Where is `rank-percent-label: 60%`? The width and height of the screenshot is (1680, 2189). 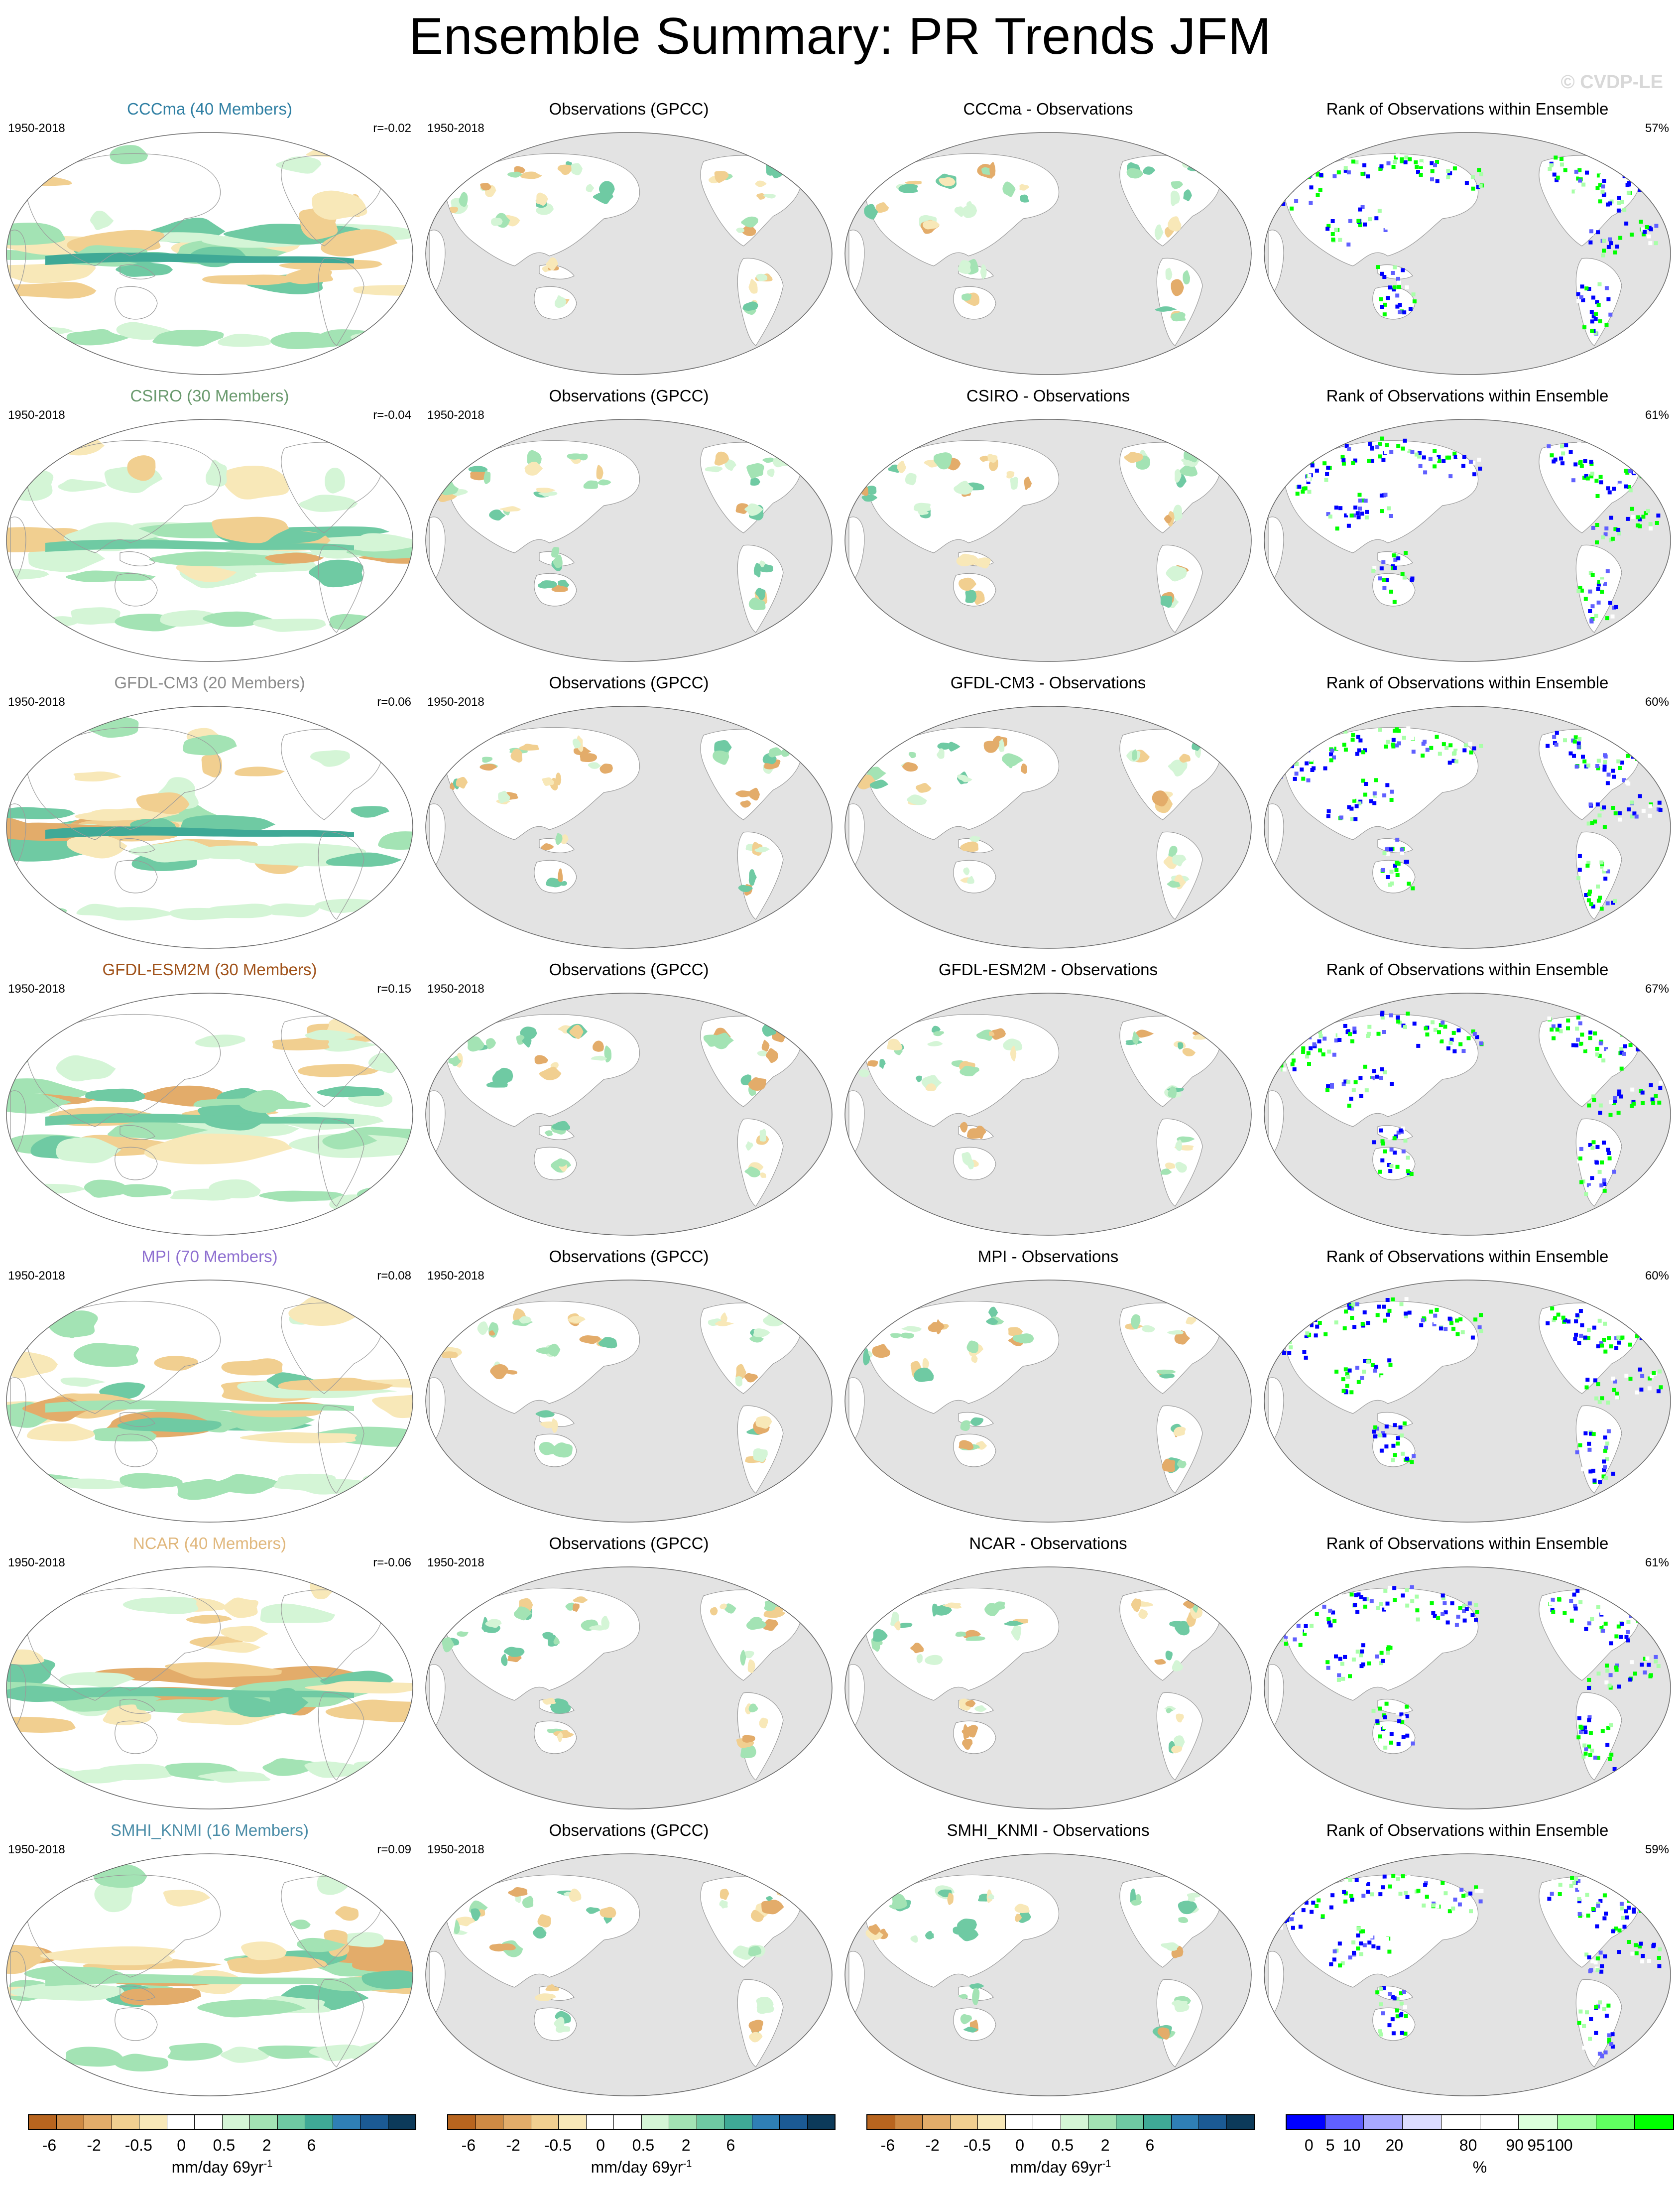 rank-percent-label: 60% is located at coordinates (1657, 702).